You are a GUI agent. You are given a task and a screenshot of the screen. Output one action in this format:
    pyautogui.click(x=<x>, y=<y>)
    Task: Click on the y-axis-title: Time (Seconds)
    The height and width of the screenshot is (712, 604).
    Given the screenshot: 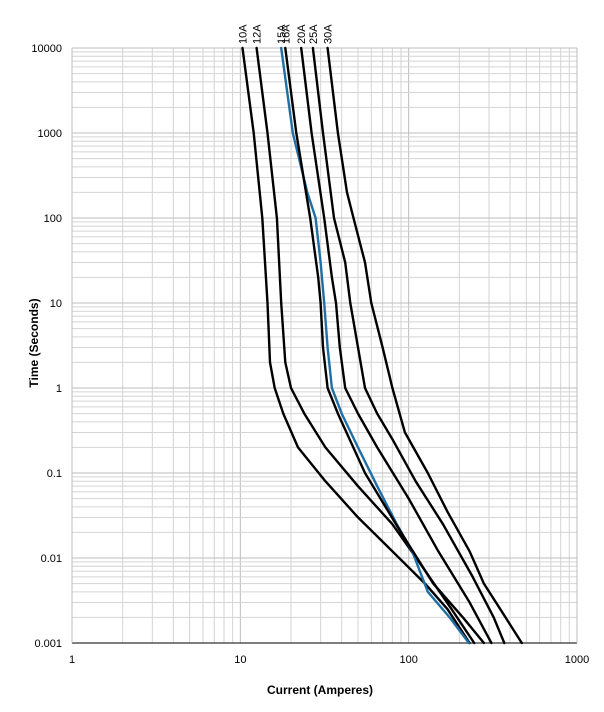 What is the action you would take?
    pyautogui.click(x=34, y=342)
    